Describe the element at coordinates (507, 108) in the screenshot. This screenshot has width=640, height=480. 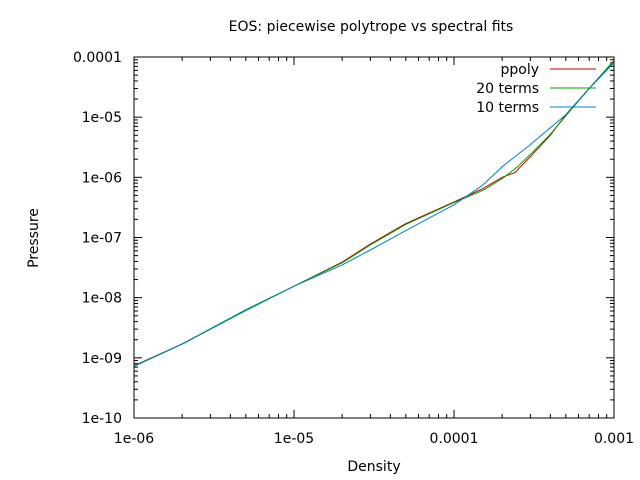
I see `legend-label-2: 10 terms` at that location.